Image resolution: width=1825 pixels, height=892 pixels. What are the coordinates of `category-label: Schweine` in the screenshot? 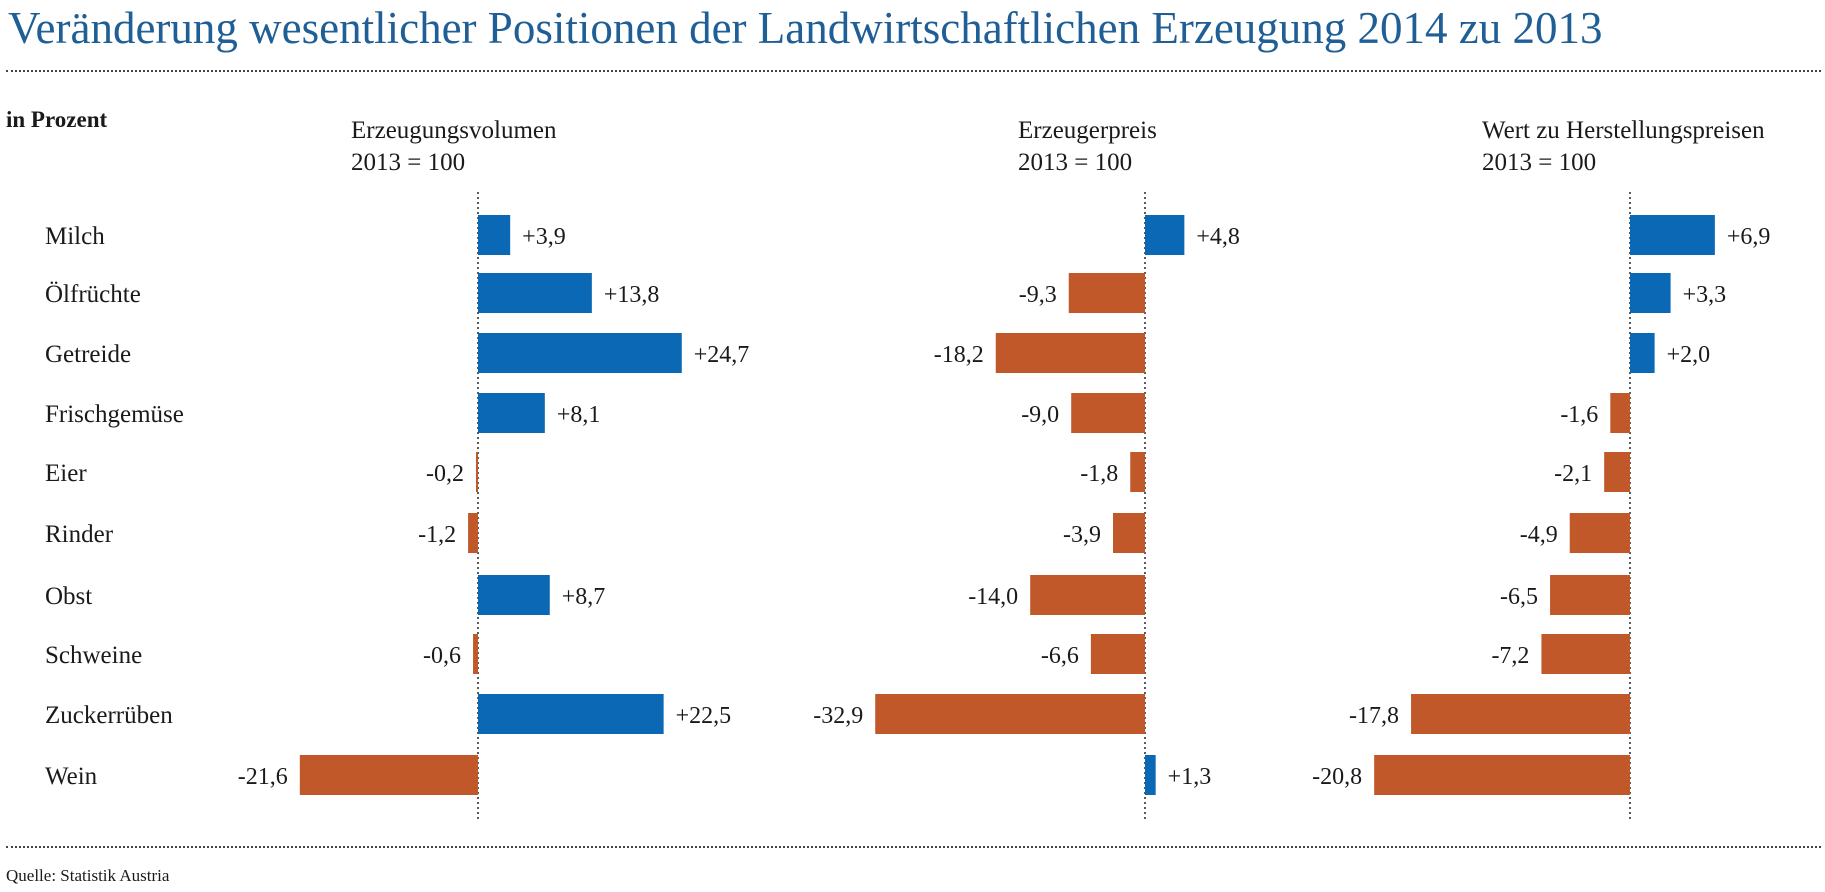 It's located at (93, 655).